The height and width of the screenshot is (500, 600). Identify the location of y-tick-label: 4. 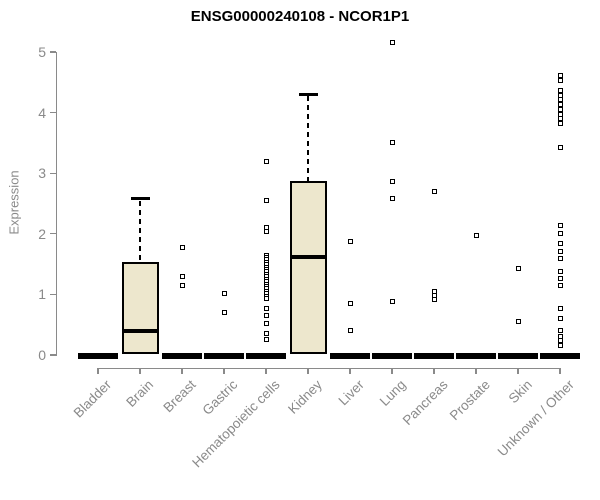
(42, 112).